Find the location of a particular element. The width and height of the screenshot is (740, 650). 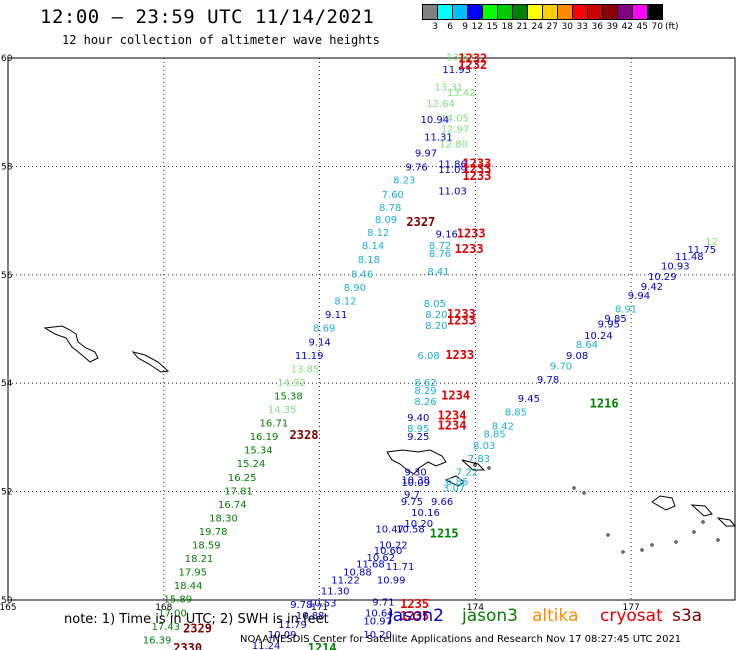

wave-height-value: 11.30 is located at coordinates (335, 592).